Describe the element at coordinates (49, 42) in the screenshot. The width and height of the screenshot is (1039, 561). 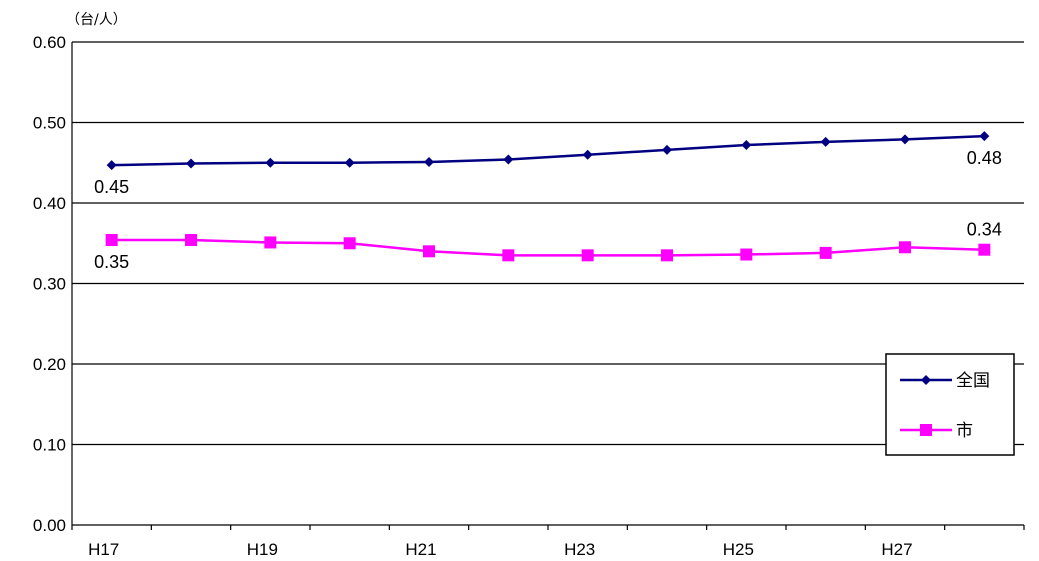
I see `y-tick-label: 0.60` at that location.